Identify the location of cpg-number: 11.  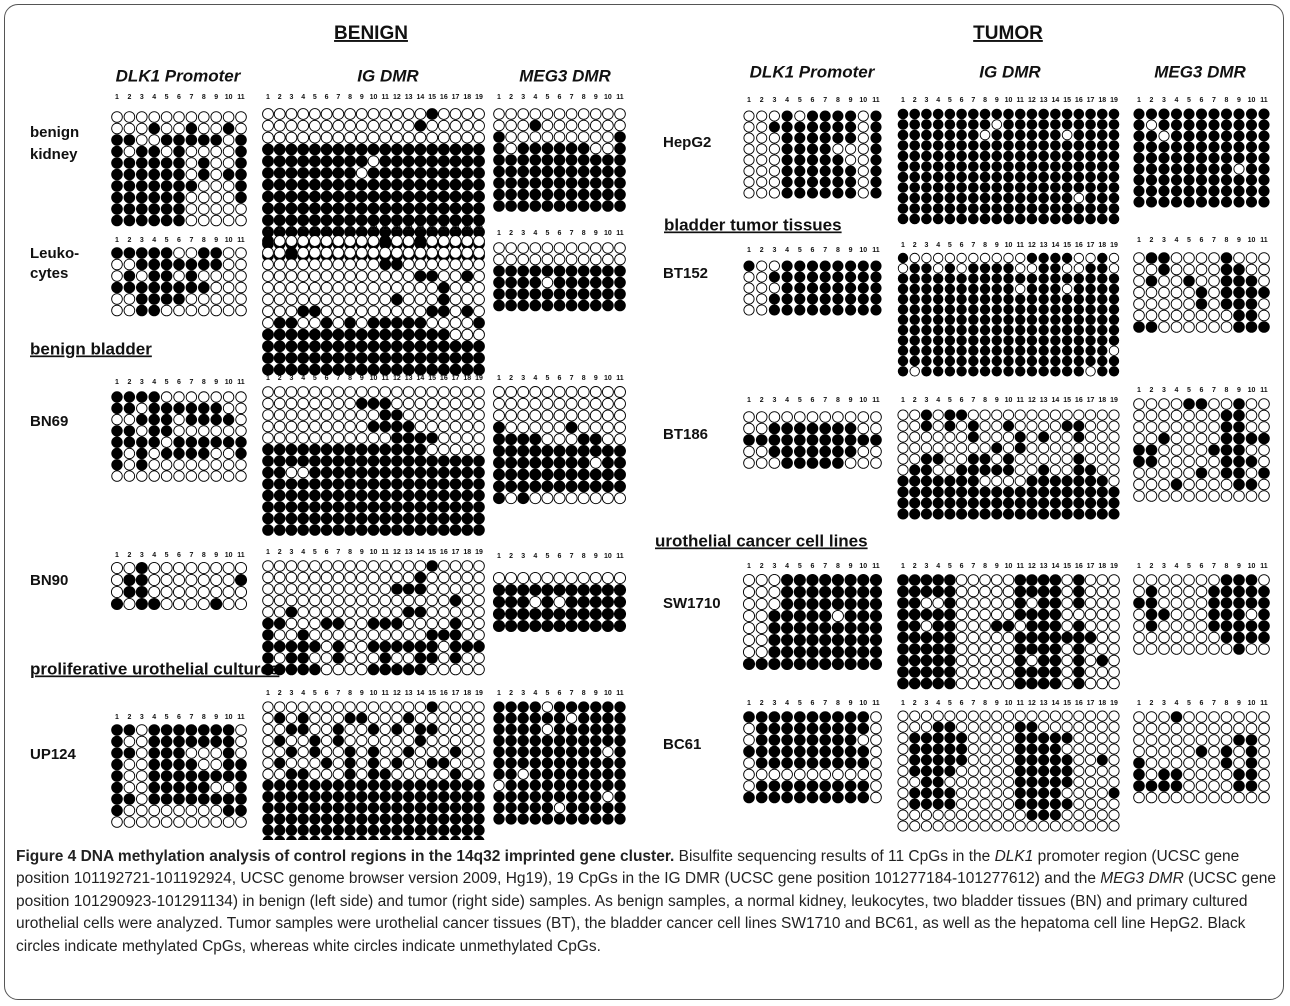
(1264, 566).